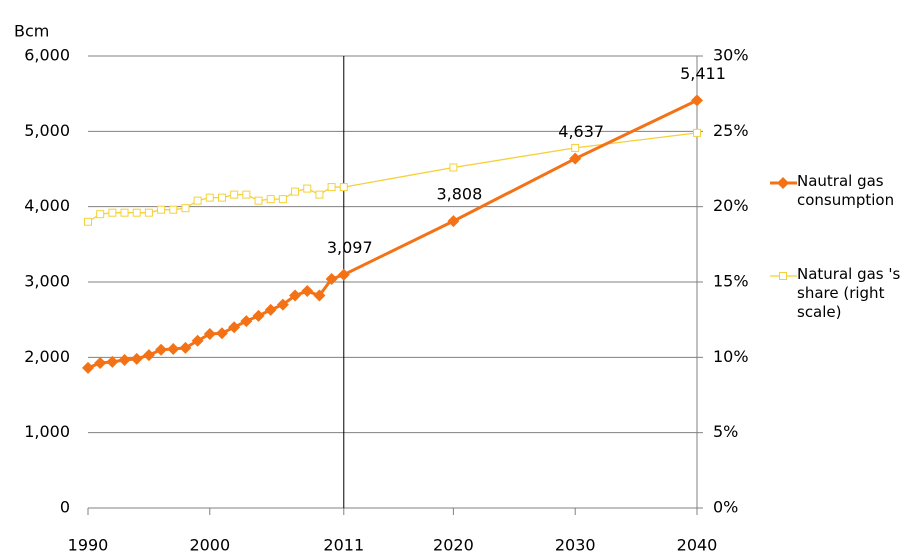 Image resolution: width=919 pixels, height=554 pixels. I want to click on x-tick-label: 2040, so click(697, 545).